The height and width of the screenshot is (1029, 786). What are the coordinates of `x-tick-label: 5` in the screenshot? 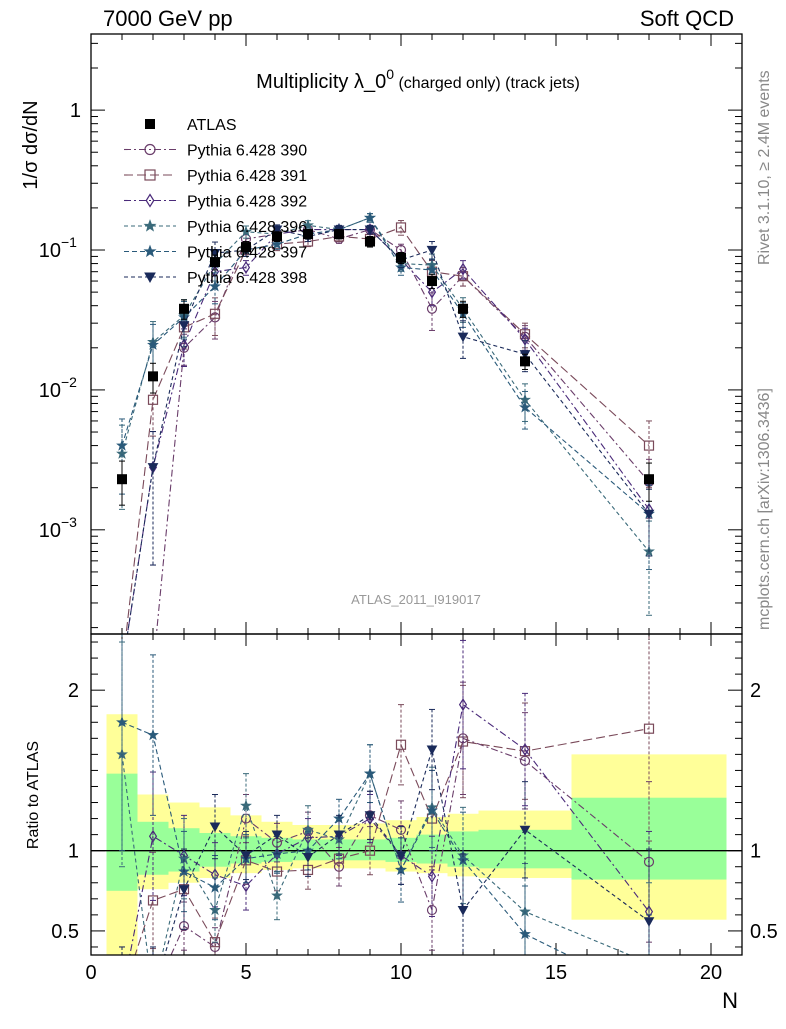 It's located at (245, 973).